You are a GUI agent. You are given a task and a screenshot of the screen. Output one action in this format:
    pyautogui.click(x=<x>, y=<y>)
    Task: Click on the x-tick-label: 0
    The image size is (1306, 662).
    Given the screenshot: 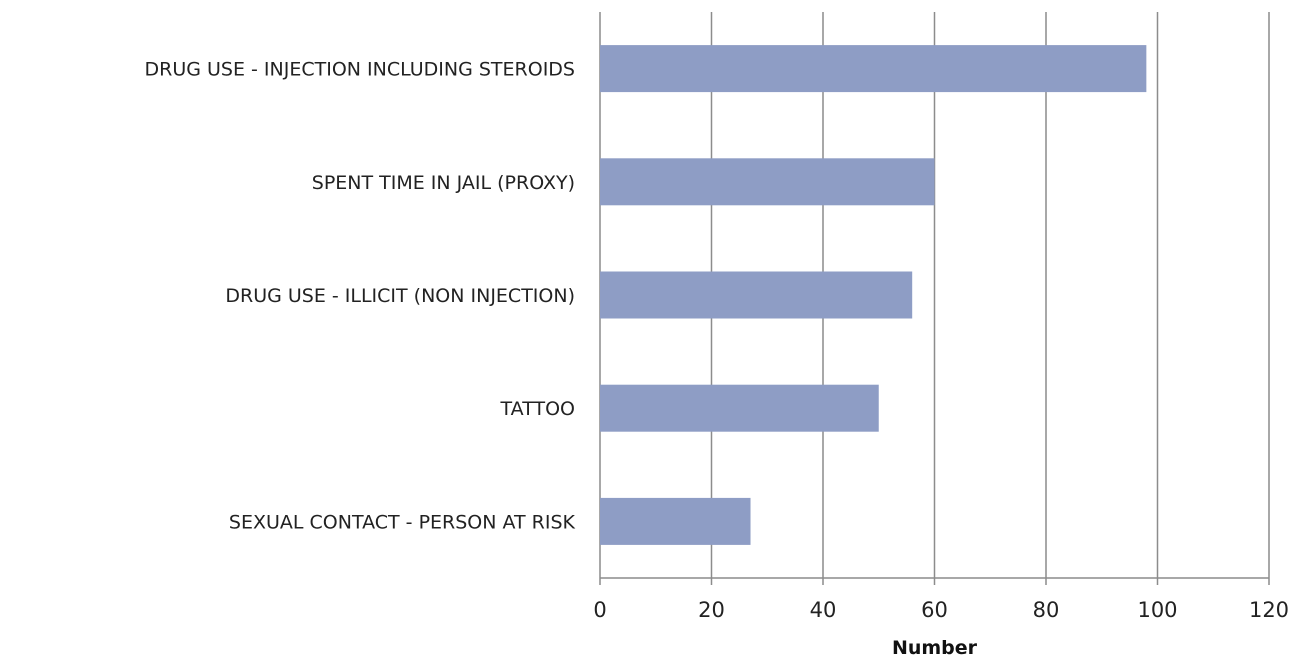 What is the action you would take?
    pyautogui.click(x=599, y=610)
    